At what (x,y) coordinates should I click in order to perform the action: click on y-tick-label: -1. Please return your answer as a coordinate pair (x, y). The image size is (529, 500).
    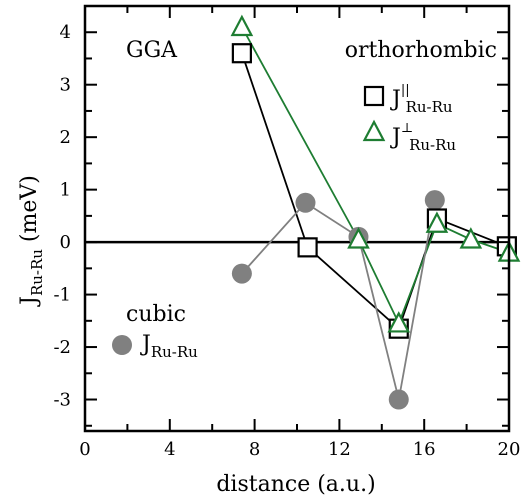
    Looking at the image, I should click on (62, 295).